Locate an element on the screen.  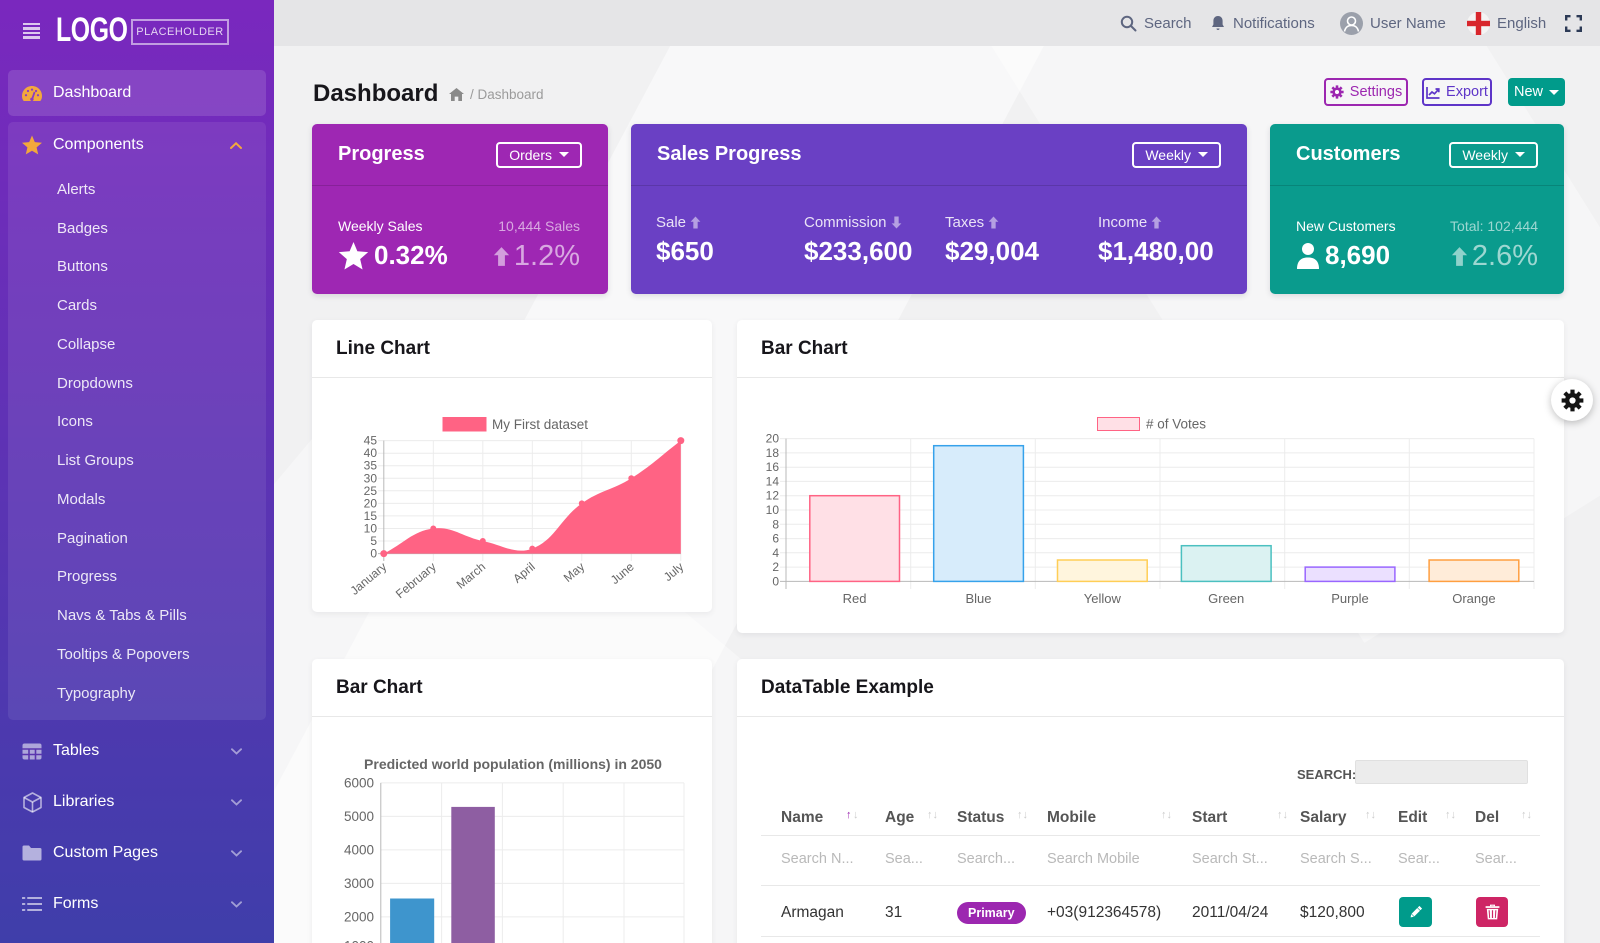
svg-text: 2 is located at coordinates (775, 567).